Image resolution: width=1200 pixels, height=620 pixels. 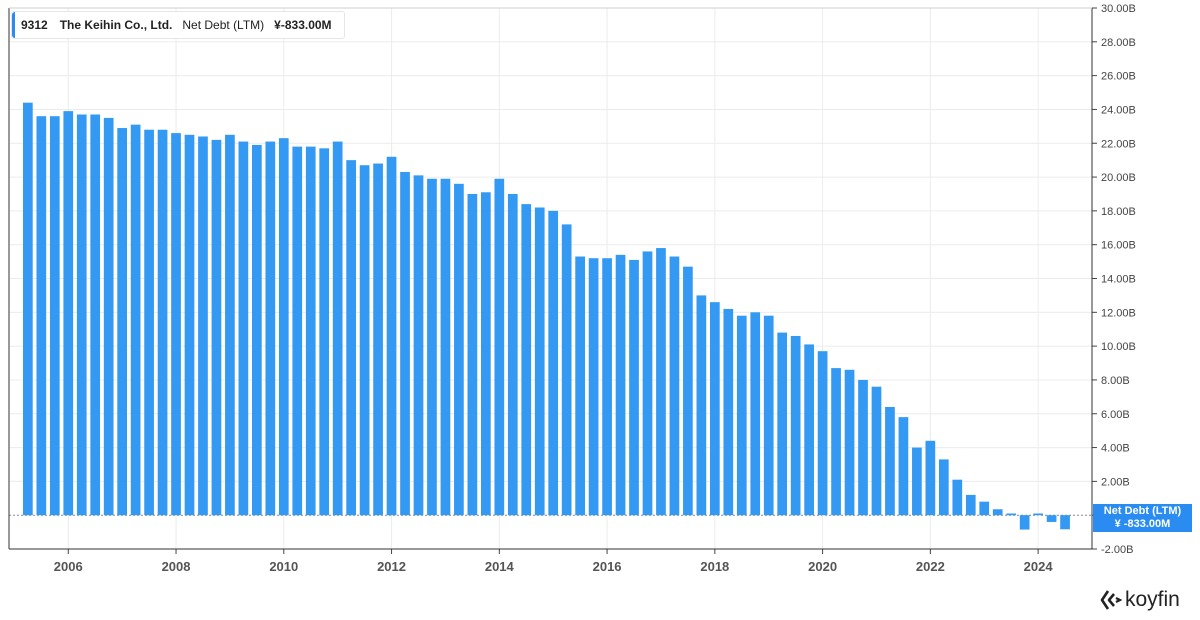 What do you see at coordinates (34, 25) in the screenshot?
I see `legend-ticker: 9312` at bounding box center [34, 25].